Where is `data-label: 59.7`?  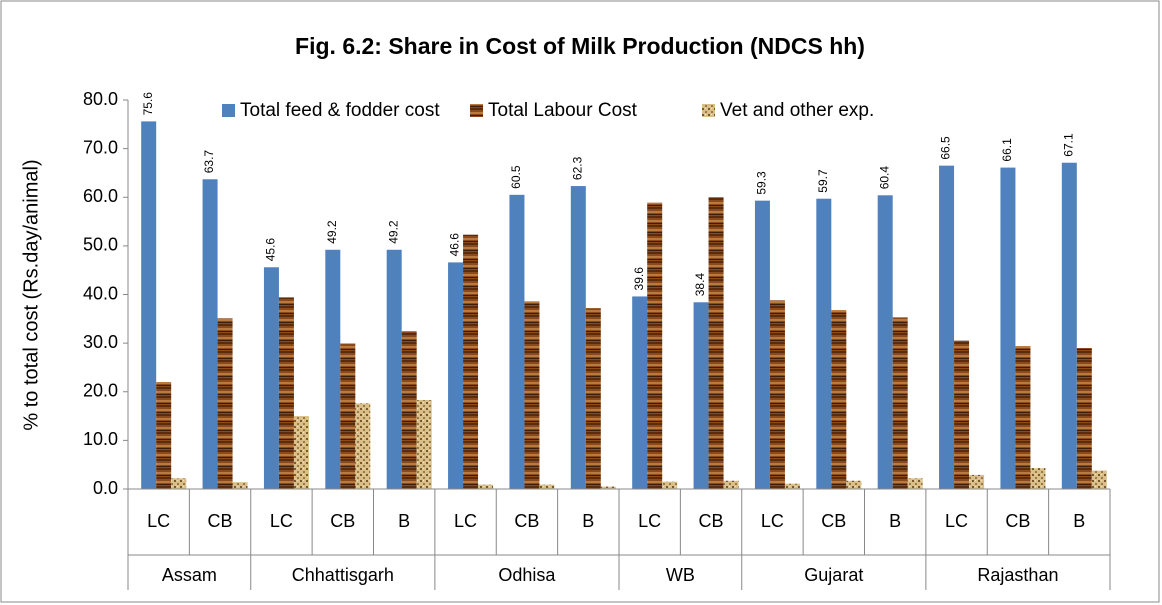
data-label: 59.7 is located at coordinates (823, 181).